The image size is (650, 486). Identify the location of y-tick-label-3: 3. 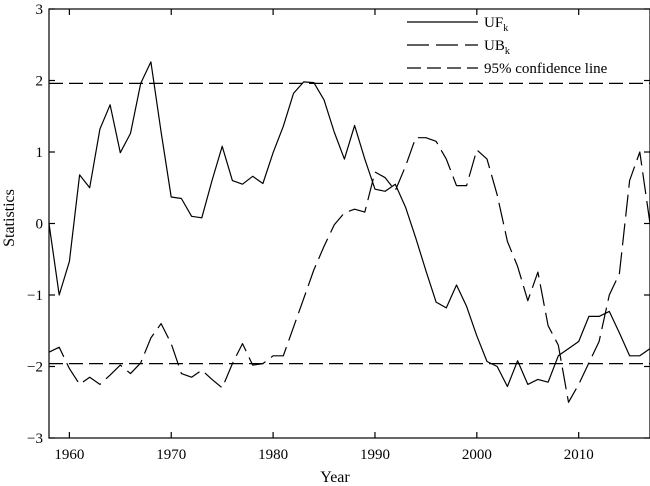
(40, 10).